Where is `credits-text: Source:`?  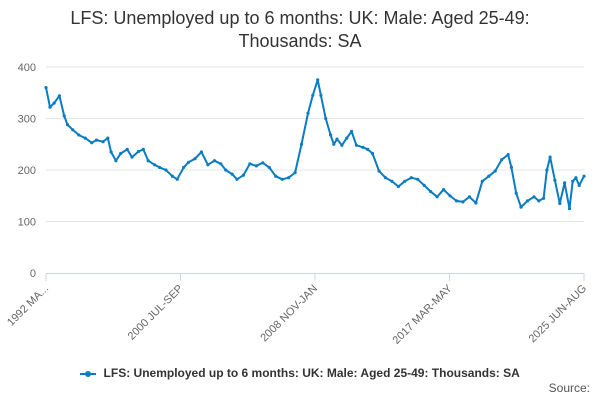 credits-text: Source: is located at coordinates (569, 388).